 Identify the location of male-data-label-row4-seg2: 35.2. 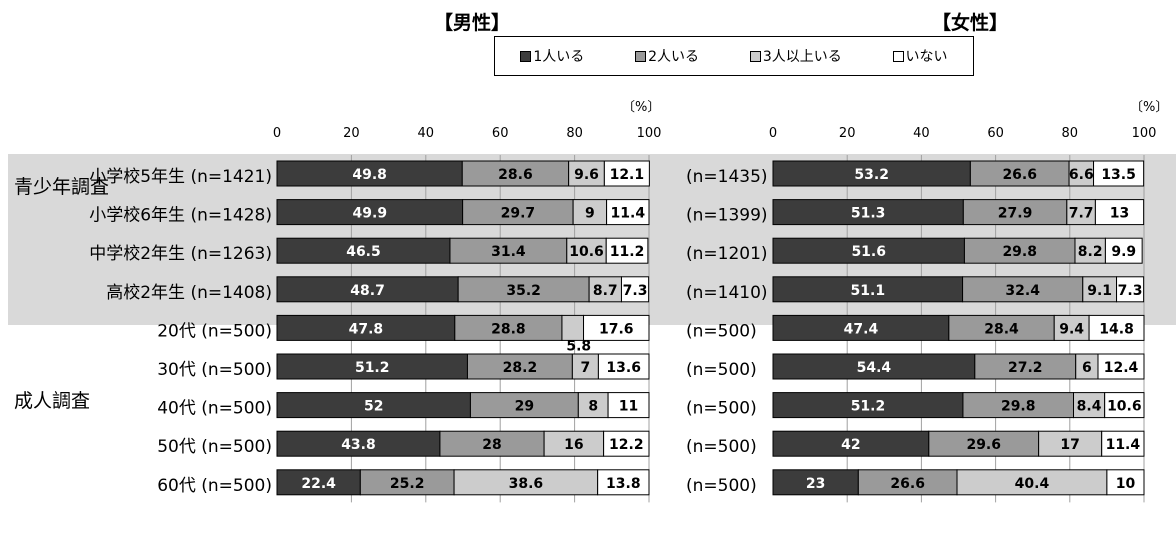
(523, 291).